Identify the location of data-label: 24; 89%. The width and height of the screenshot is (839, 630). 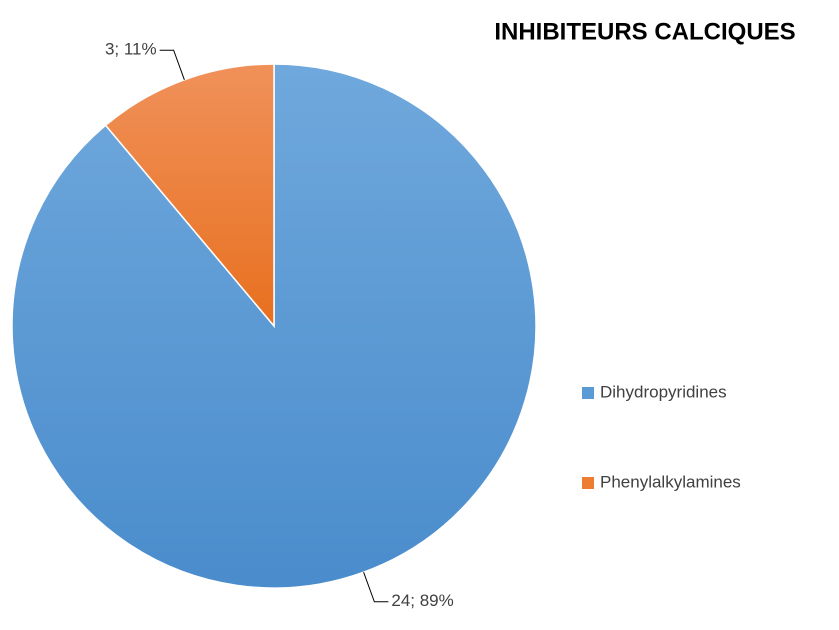
(422, 600).